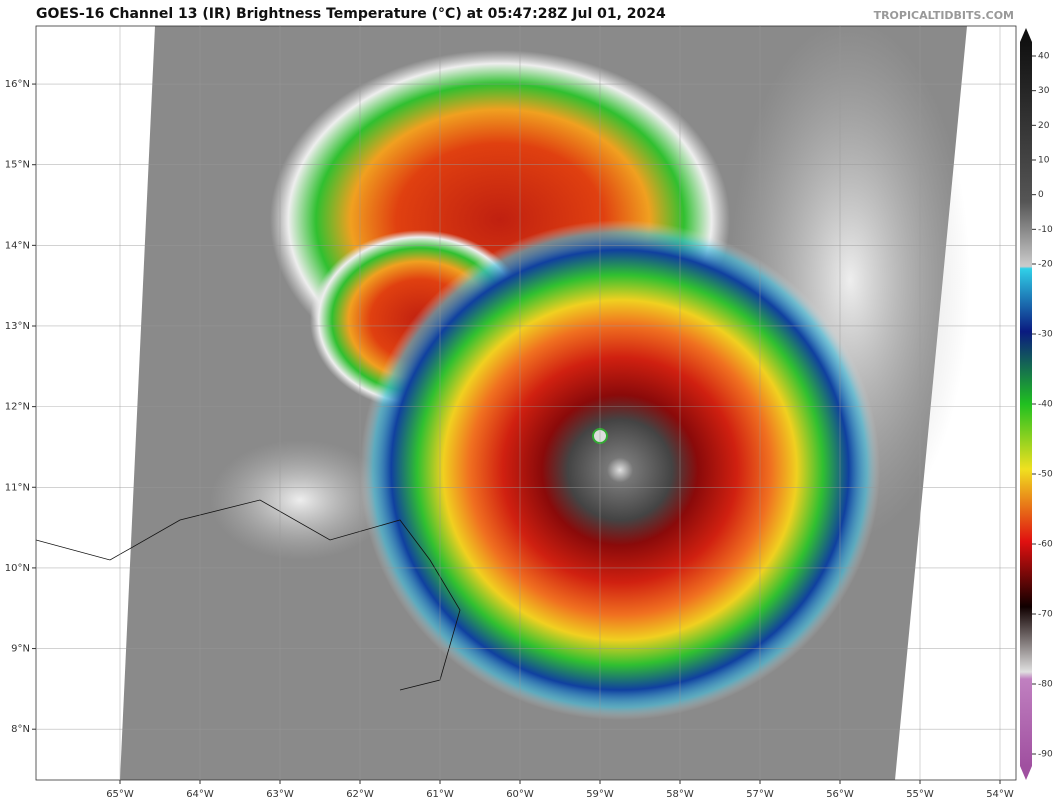  Describe the element at coordinates (17, 487) in the screenshot. I see `y-tick-label: 11°N` at that location.